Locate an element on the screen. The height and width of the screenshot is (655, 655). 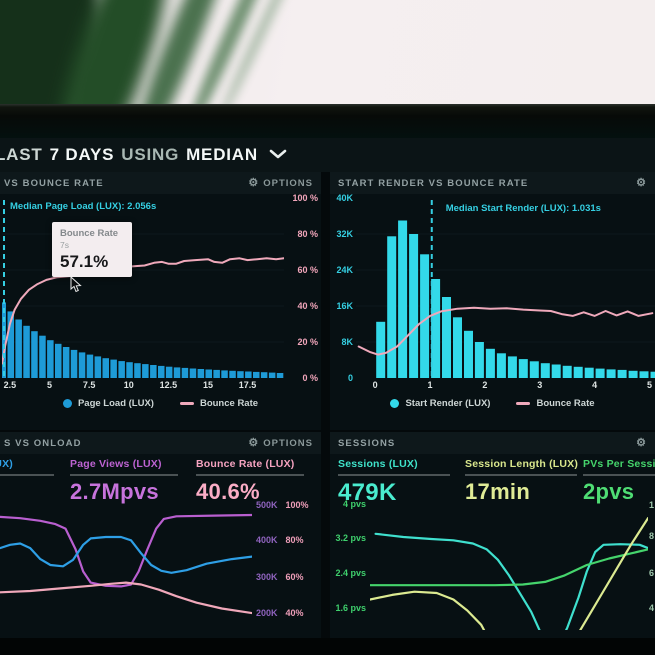
hover-tooltip: Bounce Rate 7s 57.1% is located at coordinates (92, 249).